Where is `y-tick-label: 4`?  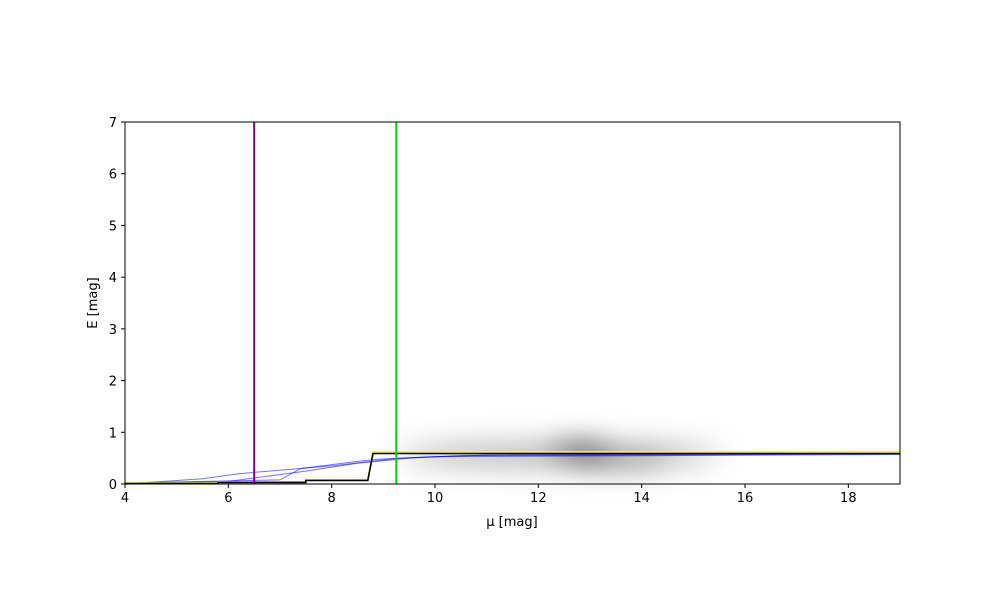 y-tick-label: 4 is located at coordinates (113, 278).